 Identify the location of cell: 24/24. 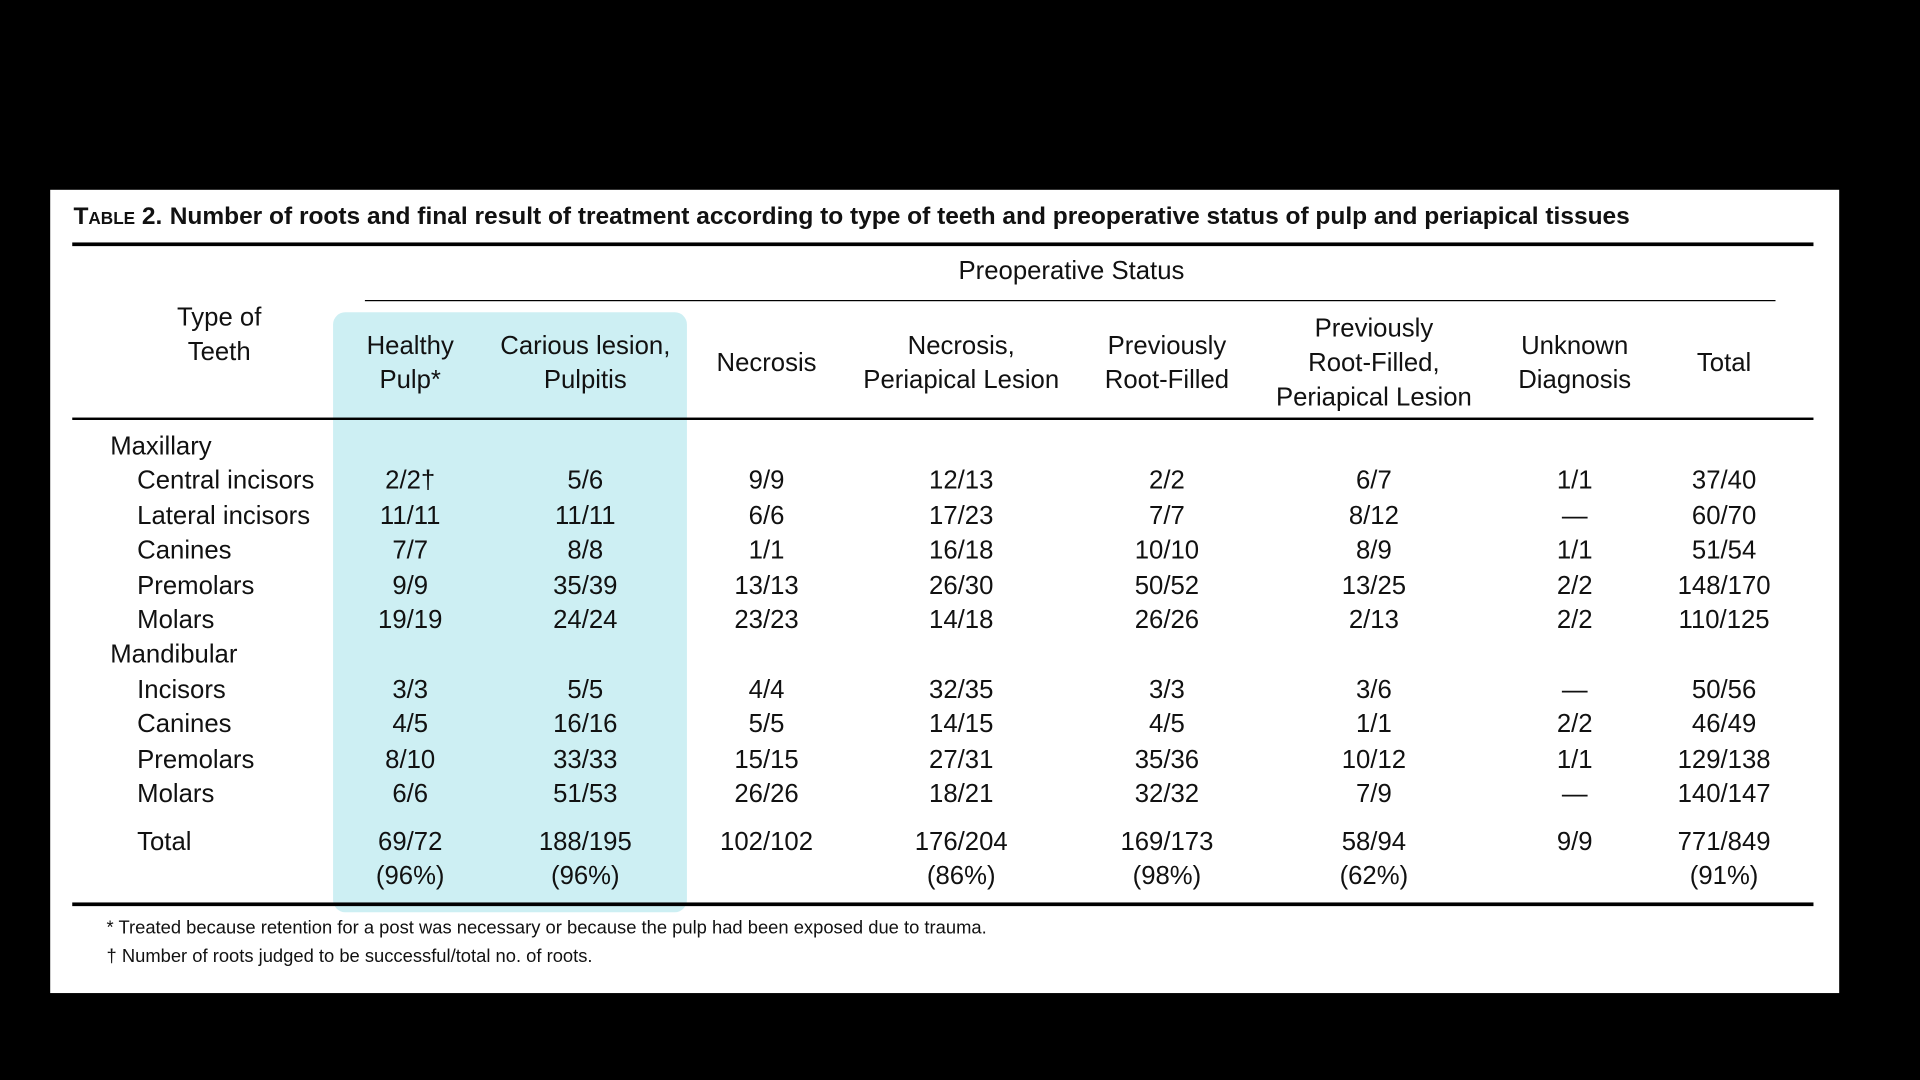
(585, 620).